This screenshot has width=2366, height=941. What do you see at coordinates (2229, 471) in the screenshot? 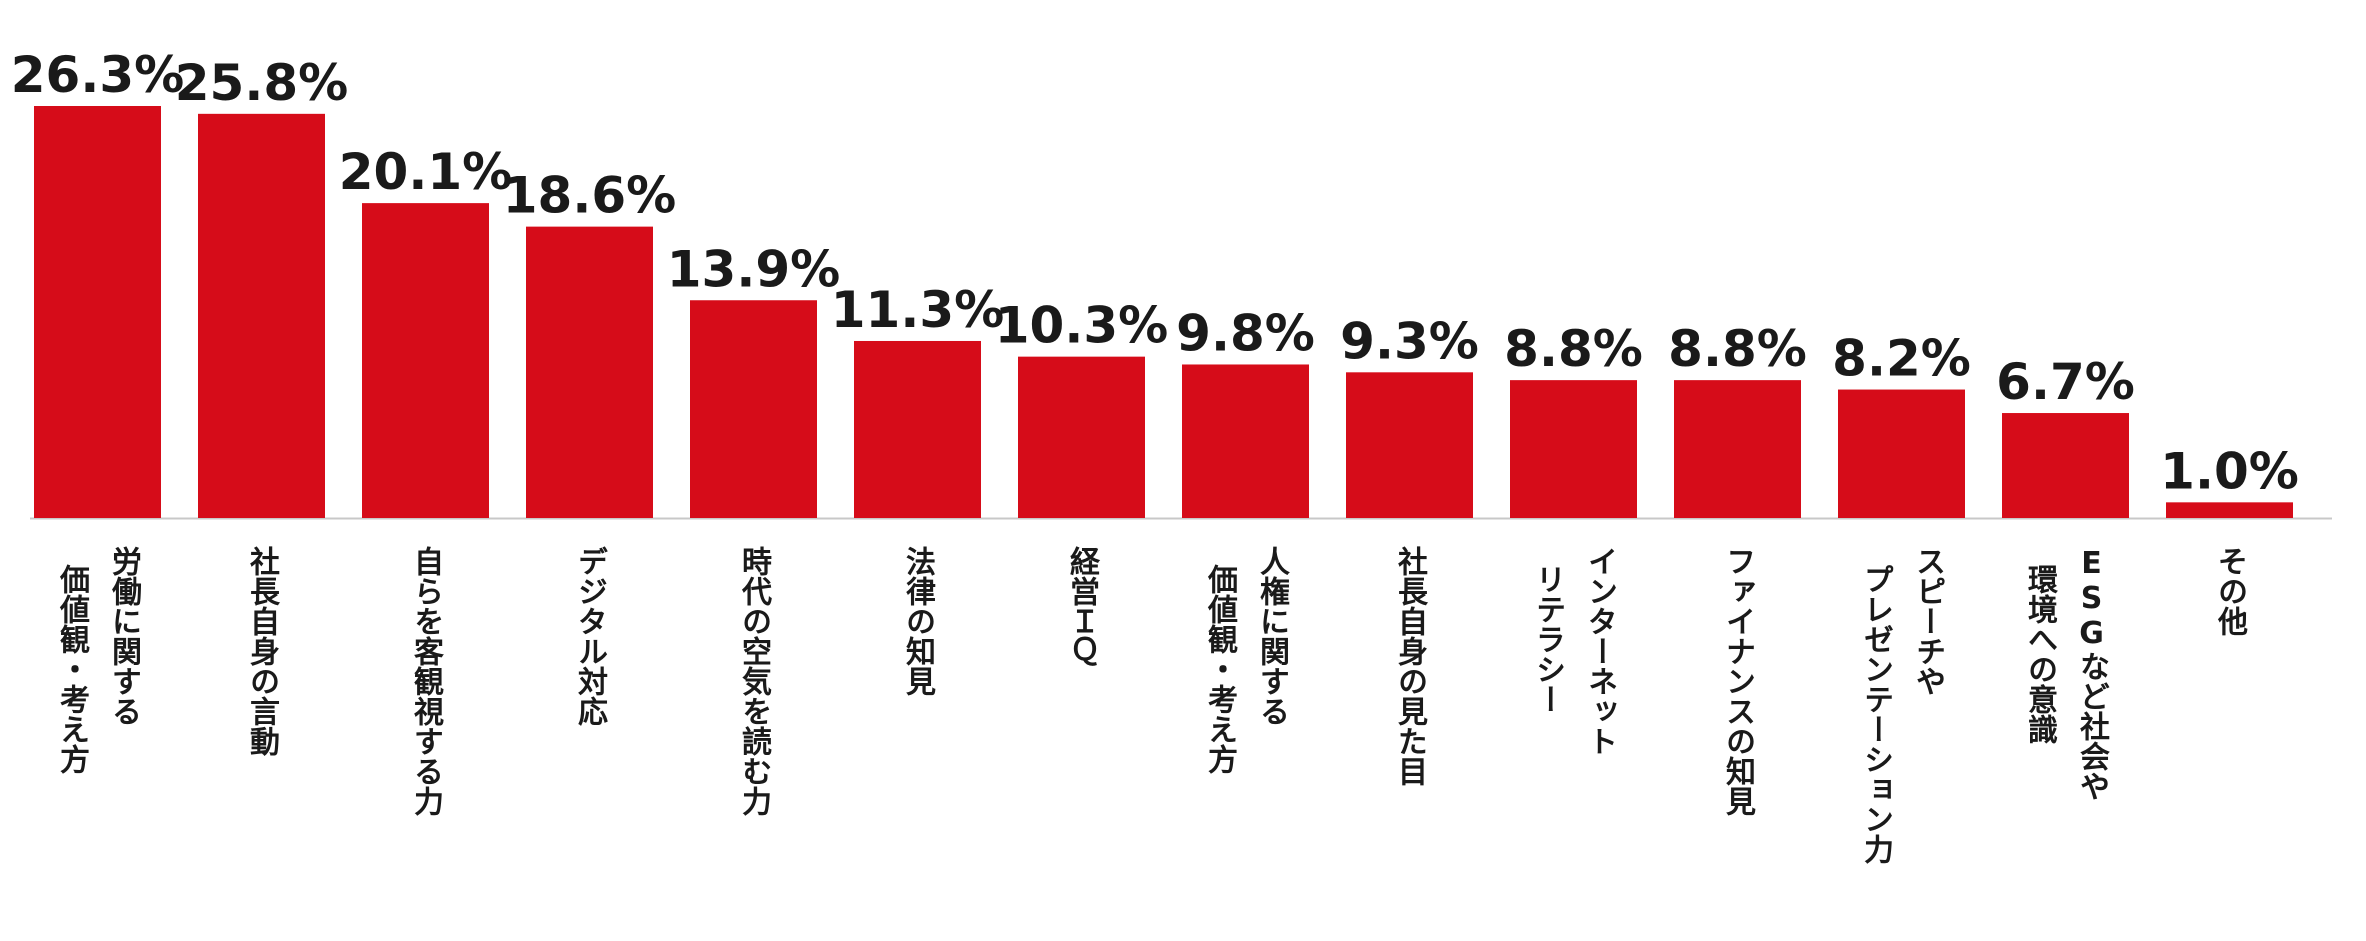
I see `value-label: 1.0%` at bounding box center [2229, 471].